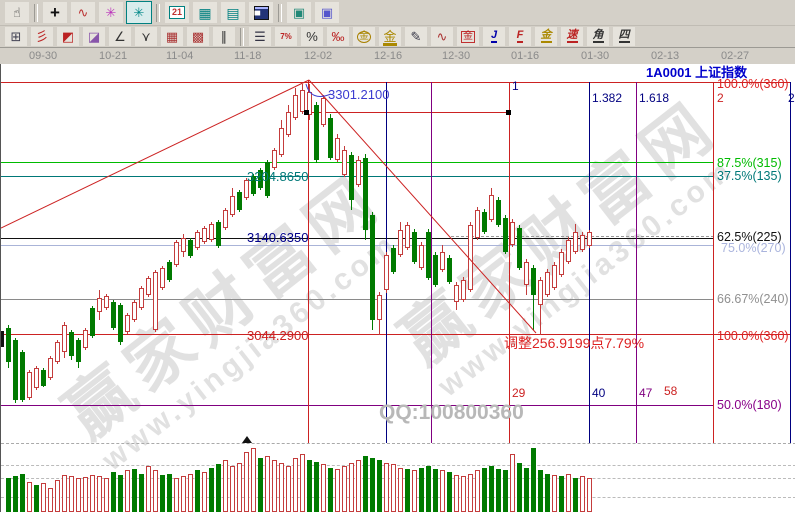 Image resolution: width=795 pixels, height=512 pixels. What do you see at coordinates (260, 36) in the screenshot?
I see `price-scale-tool: ☰` at bounding box center [260, 36].